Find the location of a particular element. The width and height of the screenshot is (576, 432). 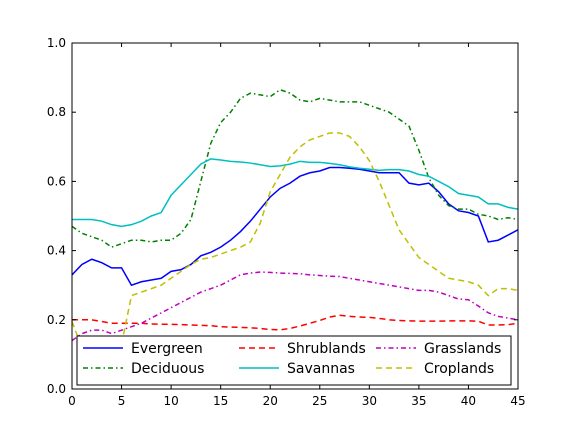

legend-box is located at coordinates (294, 360).